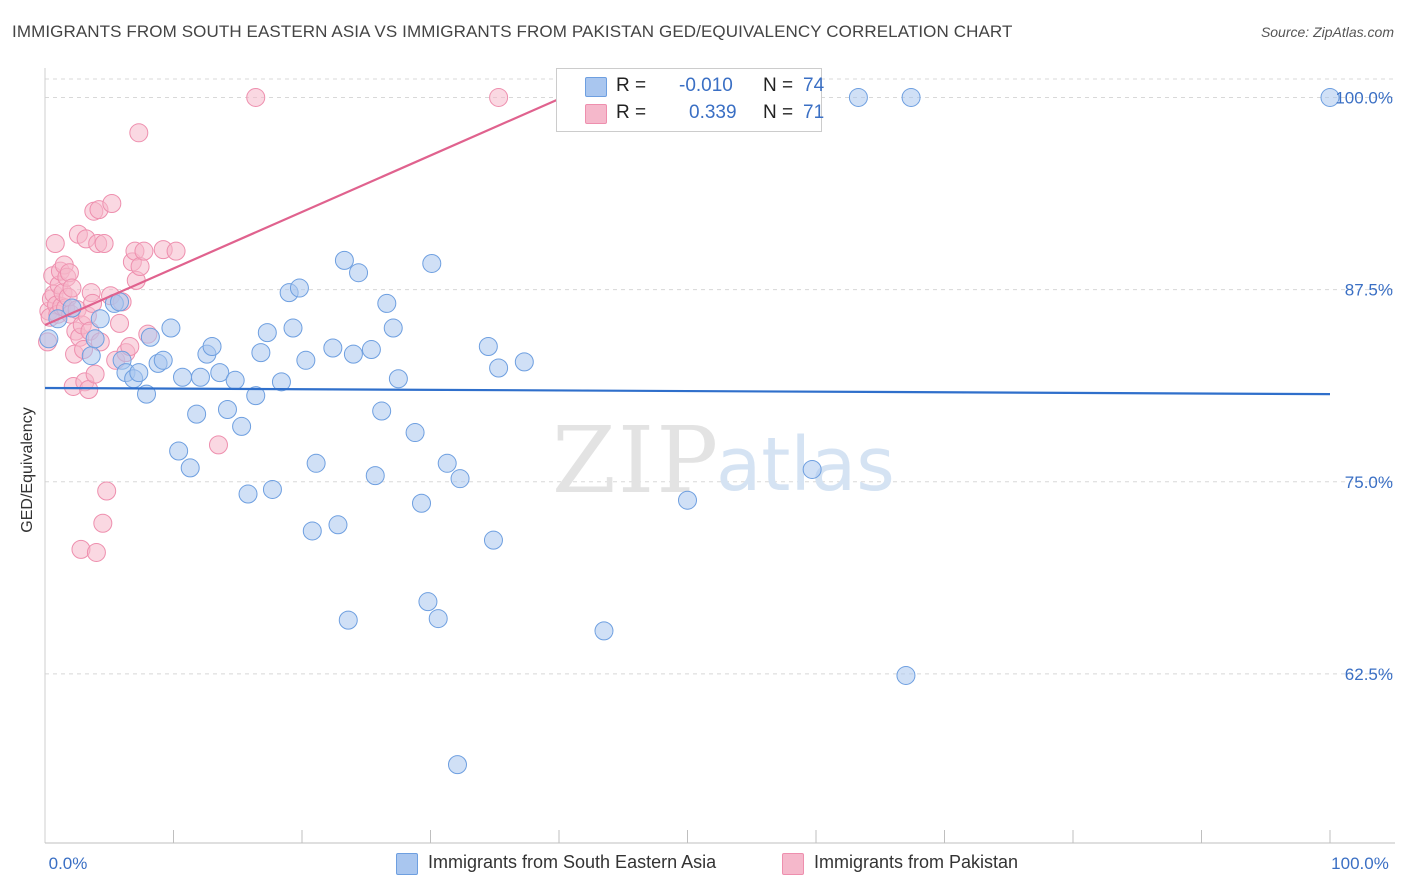  I want to click on x-tick-label: 100.0%, so click(1360, 863).